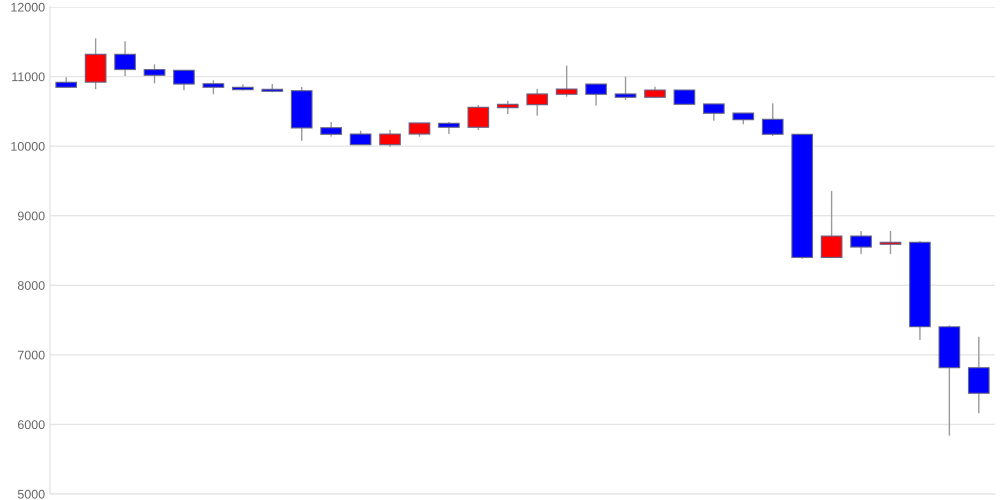 The width and height of the screenshot is (1000, 500). Describe the element at coordinates (28, 77) in the screenshot. I see `y-tick-label: 11000` at that location.